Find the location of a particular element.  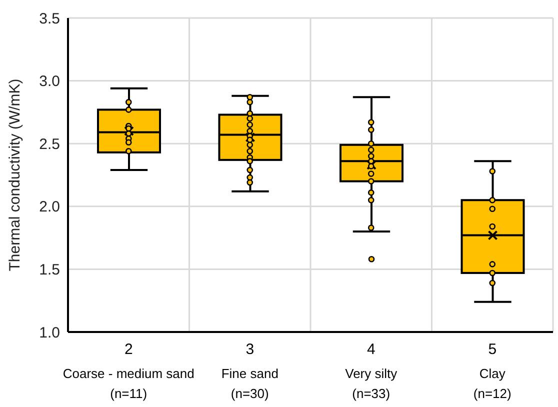

y-tick-label: 2.5 is located at coordinates (49, 144).